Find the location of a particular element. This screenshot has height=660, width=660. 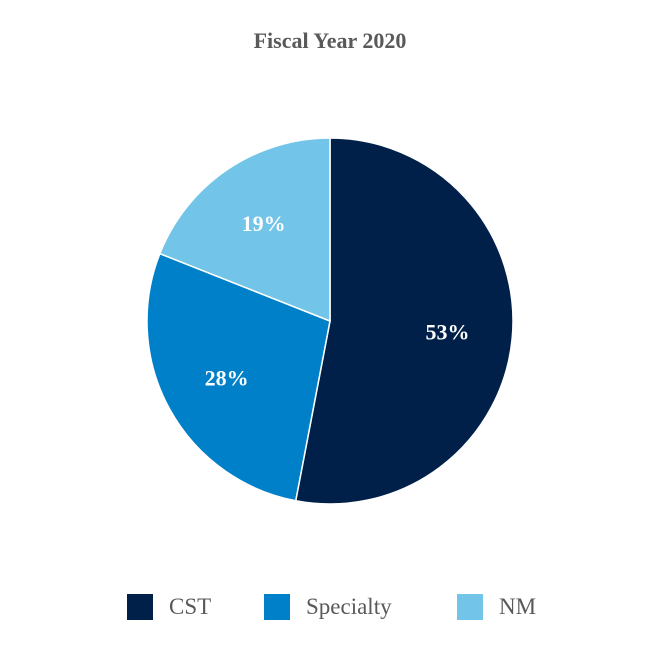

chart-title: Fiscal Year 2020 is located at coordinates (330, 40).